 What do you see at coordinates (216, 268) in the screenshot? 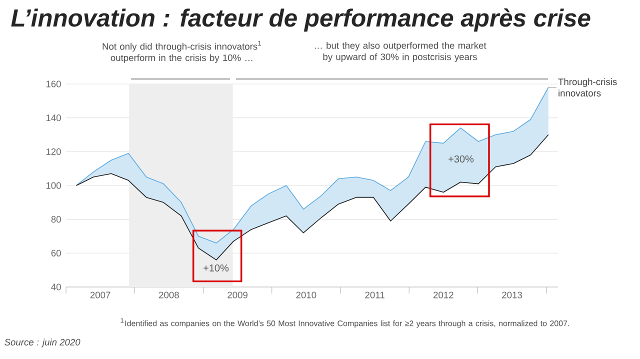
I see `annotation: +10%` at bounding box center [216, 268].